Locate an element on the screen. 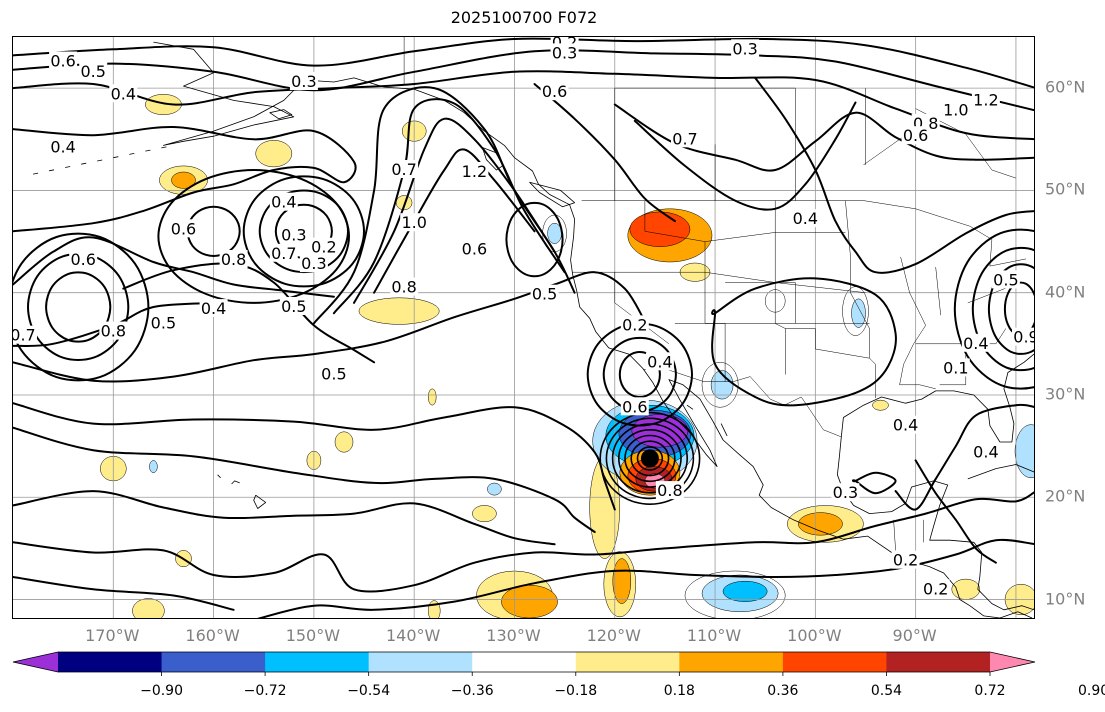 The image size is (1105, 712). colorbar-tick-label: 0.18 is located at coordinates (679, 691).